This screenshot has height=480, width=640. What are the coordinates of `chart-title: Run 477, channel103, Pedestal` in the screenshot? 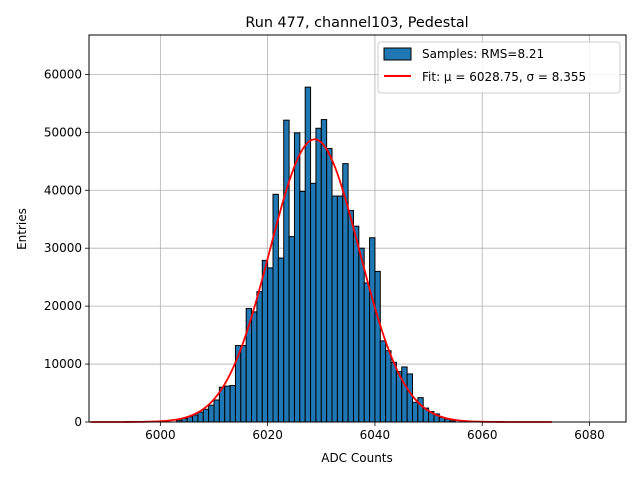 It's located at (356, 23).